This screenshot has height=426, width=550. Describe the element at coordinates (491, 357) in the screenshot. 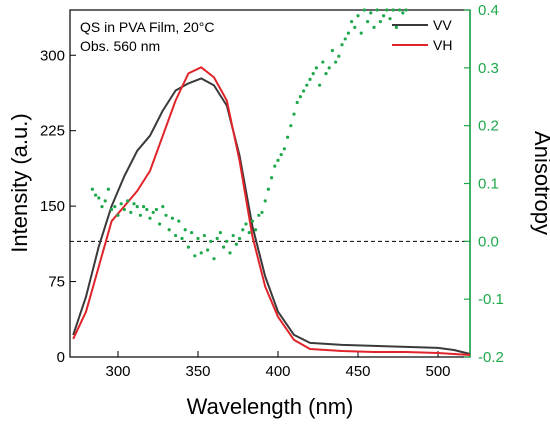

I see `y-right-tick-label: -0.2` at that location.